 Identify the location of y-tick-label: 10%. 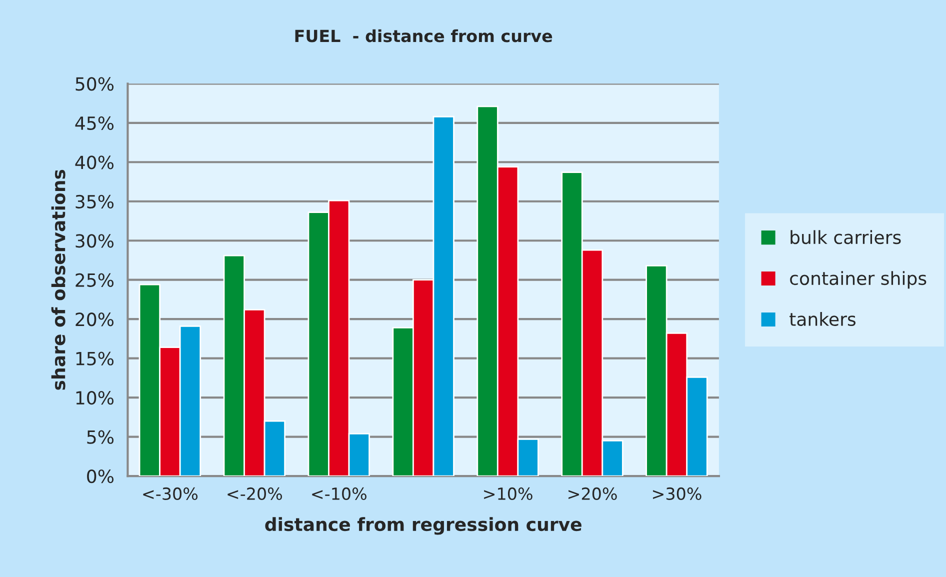
(95, 398).